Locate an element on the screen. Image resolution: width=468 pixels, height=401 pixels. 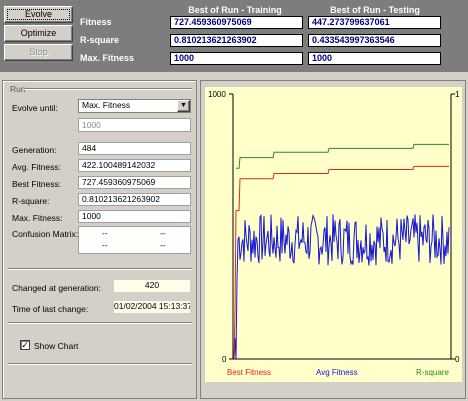
run-group-label: Run is located at coordinates (18, 89).